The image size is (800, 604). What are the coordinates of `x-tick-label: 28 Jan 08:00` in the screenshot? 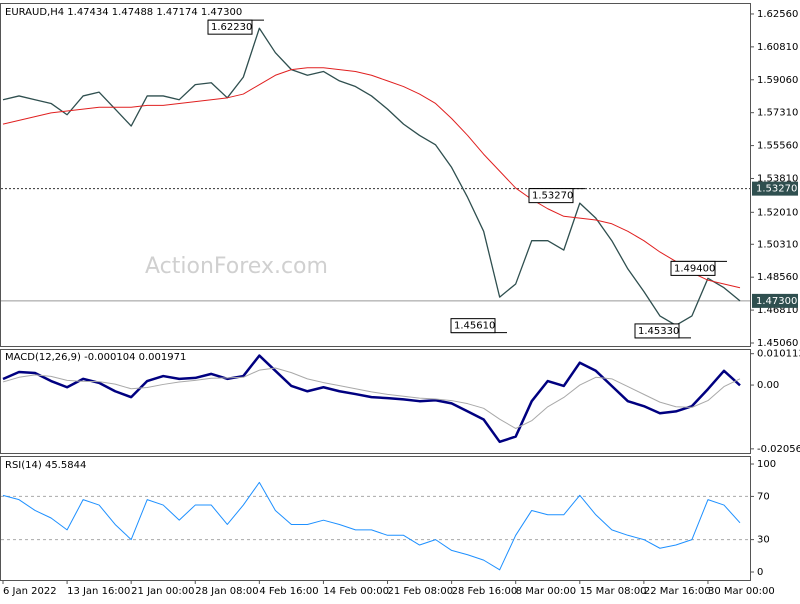 It's located at (226, 591).